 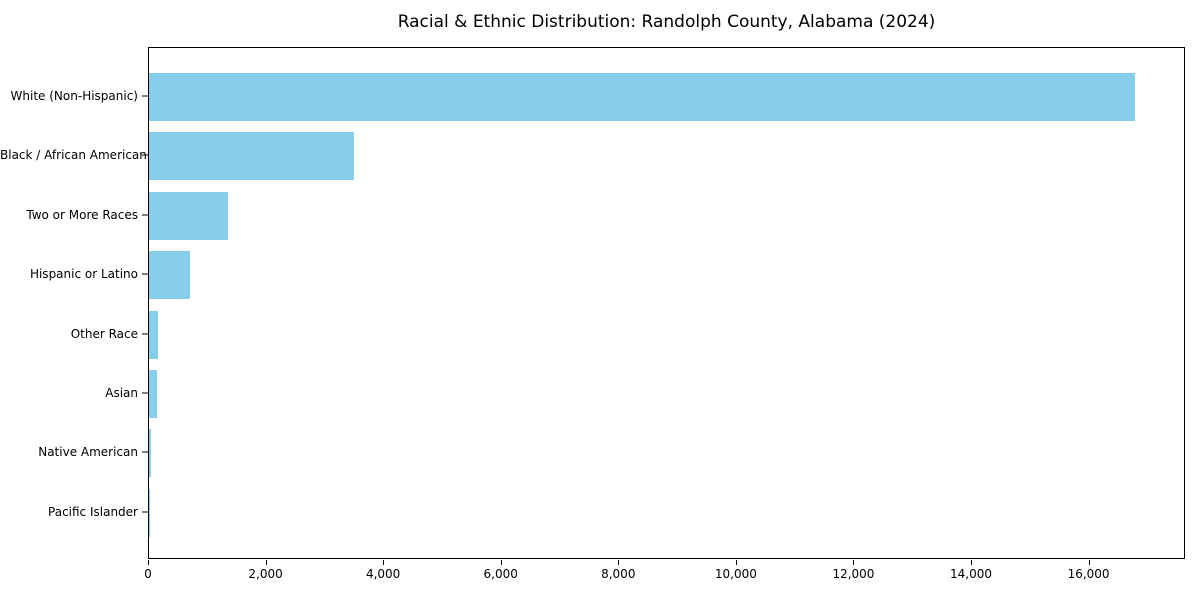 I want to click on y-tick-label: Pacific Islander, so click(x=93, y=511).